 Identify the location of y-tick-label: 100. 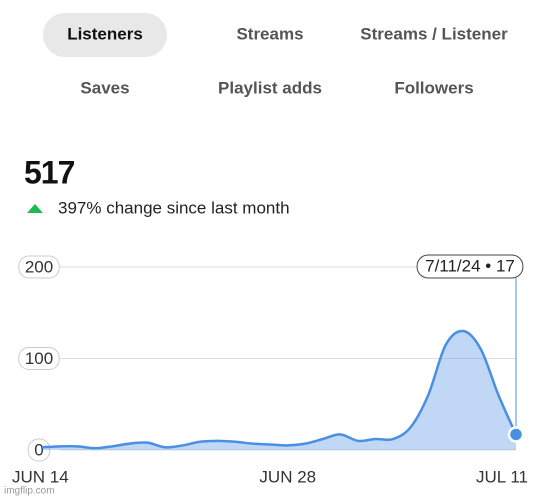
(39, 358).